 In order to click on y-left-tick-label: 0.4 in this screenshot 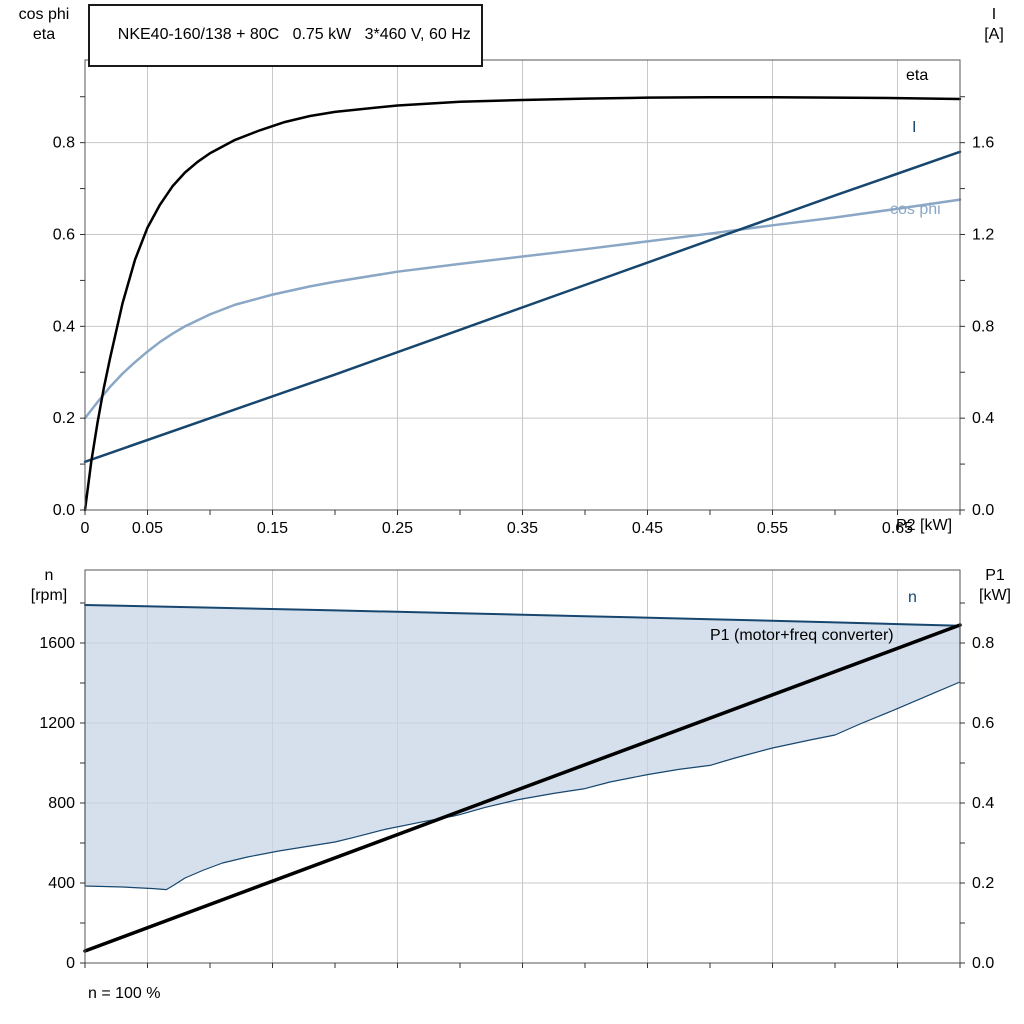, I will do `click(64, 326)`.